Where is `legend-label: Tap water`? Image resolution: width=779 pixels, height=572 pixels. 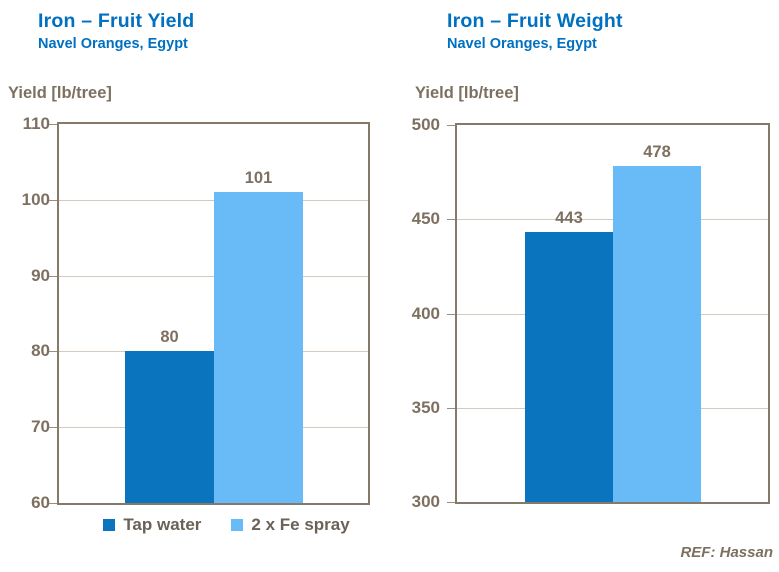 legend-label: Tap water is located at coordinates (162, 524).